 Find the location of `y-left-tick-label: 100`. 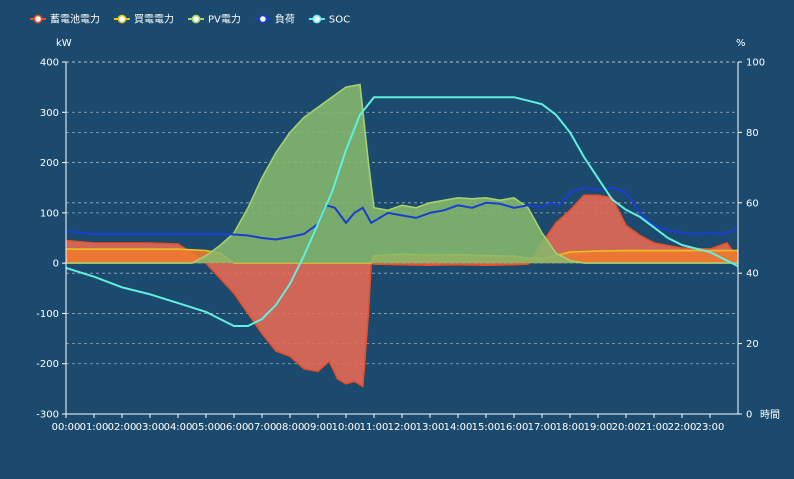

y-left-tick-label: 100 is located at coordinates (49, 213).